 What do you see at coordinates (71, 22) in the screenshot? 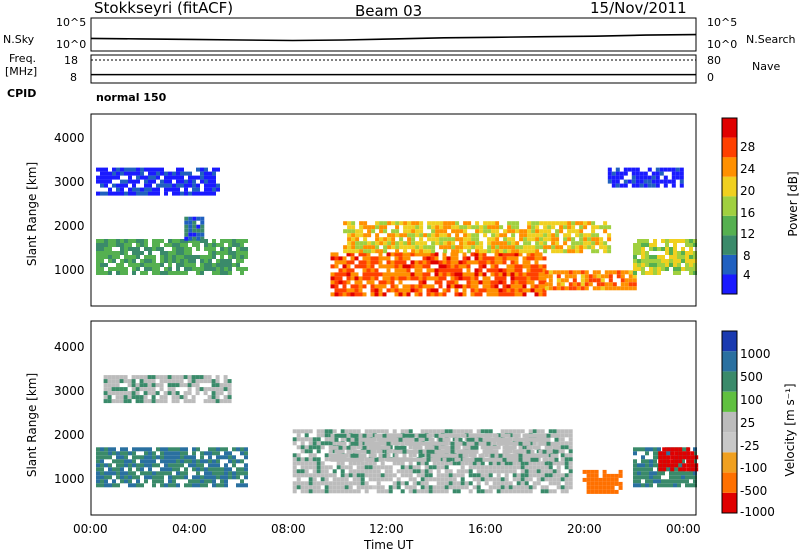
I see `noise-ytick-left-top: 10^5` at bounding box center [71, 22].